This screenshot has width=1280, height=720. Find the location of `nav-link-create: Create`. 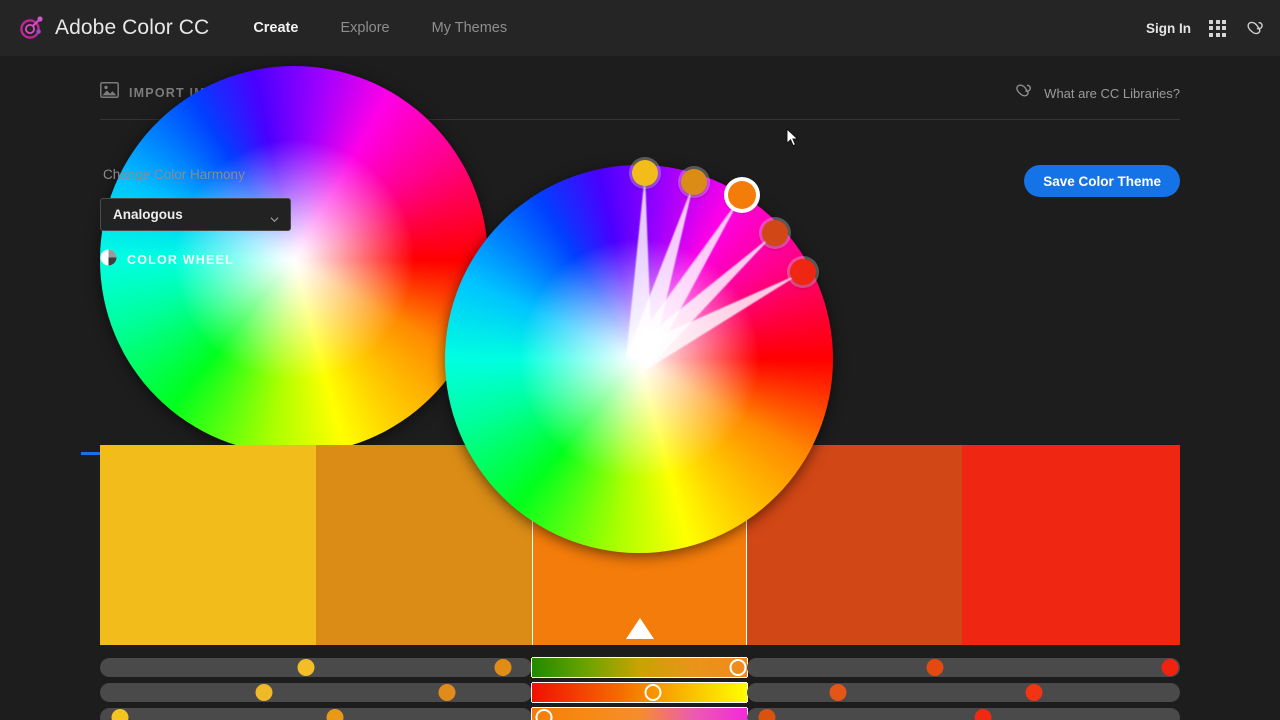

nav-link-create: Create is located at coordinates (276, 28).